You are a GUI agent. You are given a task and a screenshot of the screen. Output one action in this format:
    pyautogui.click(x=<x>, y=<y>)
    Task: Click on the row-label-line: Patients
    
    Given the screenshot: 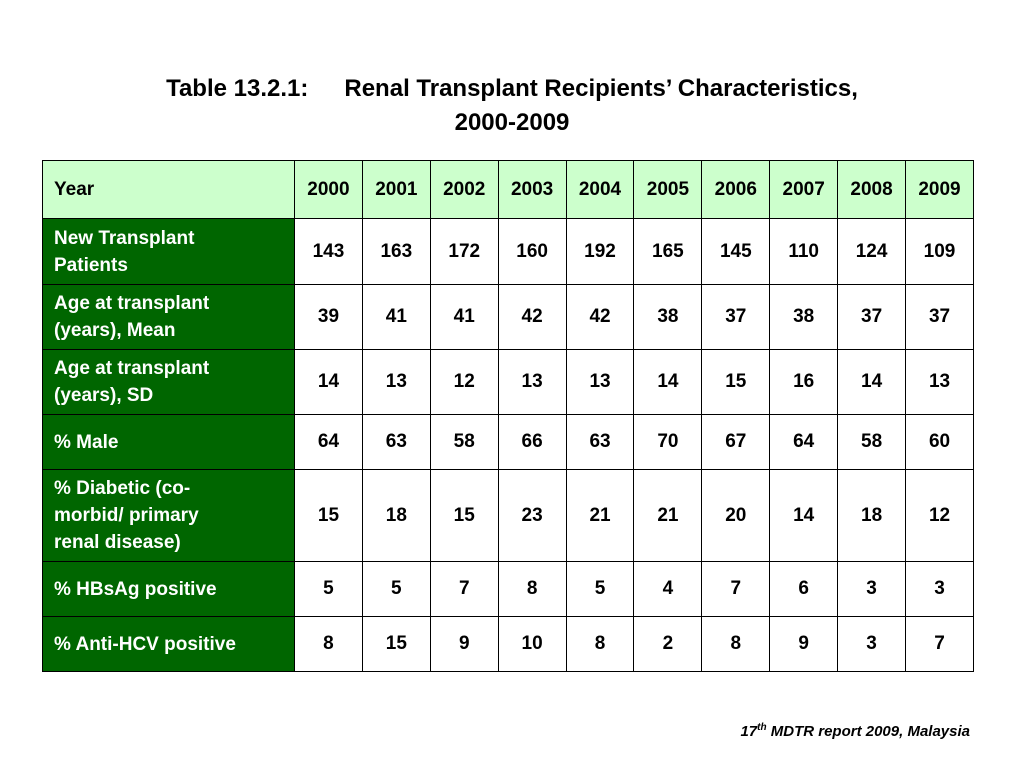 What is the action you would take?
    pyautogui.click(x=91, y=265)
    